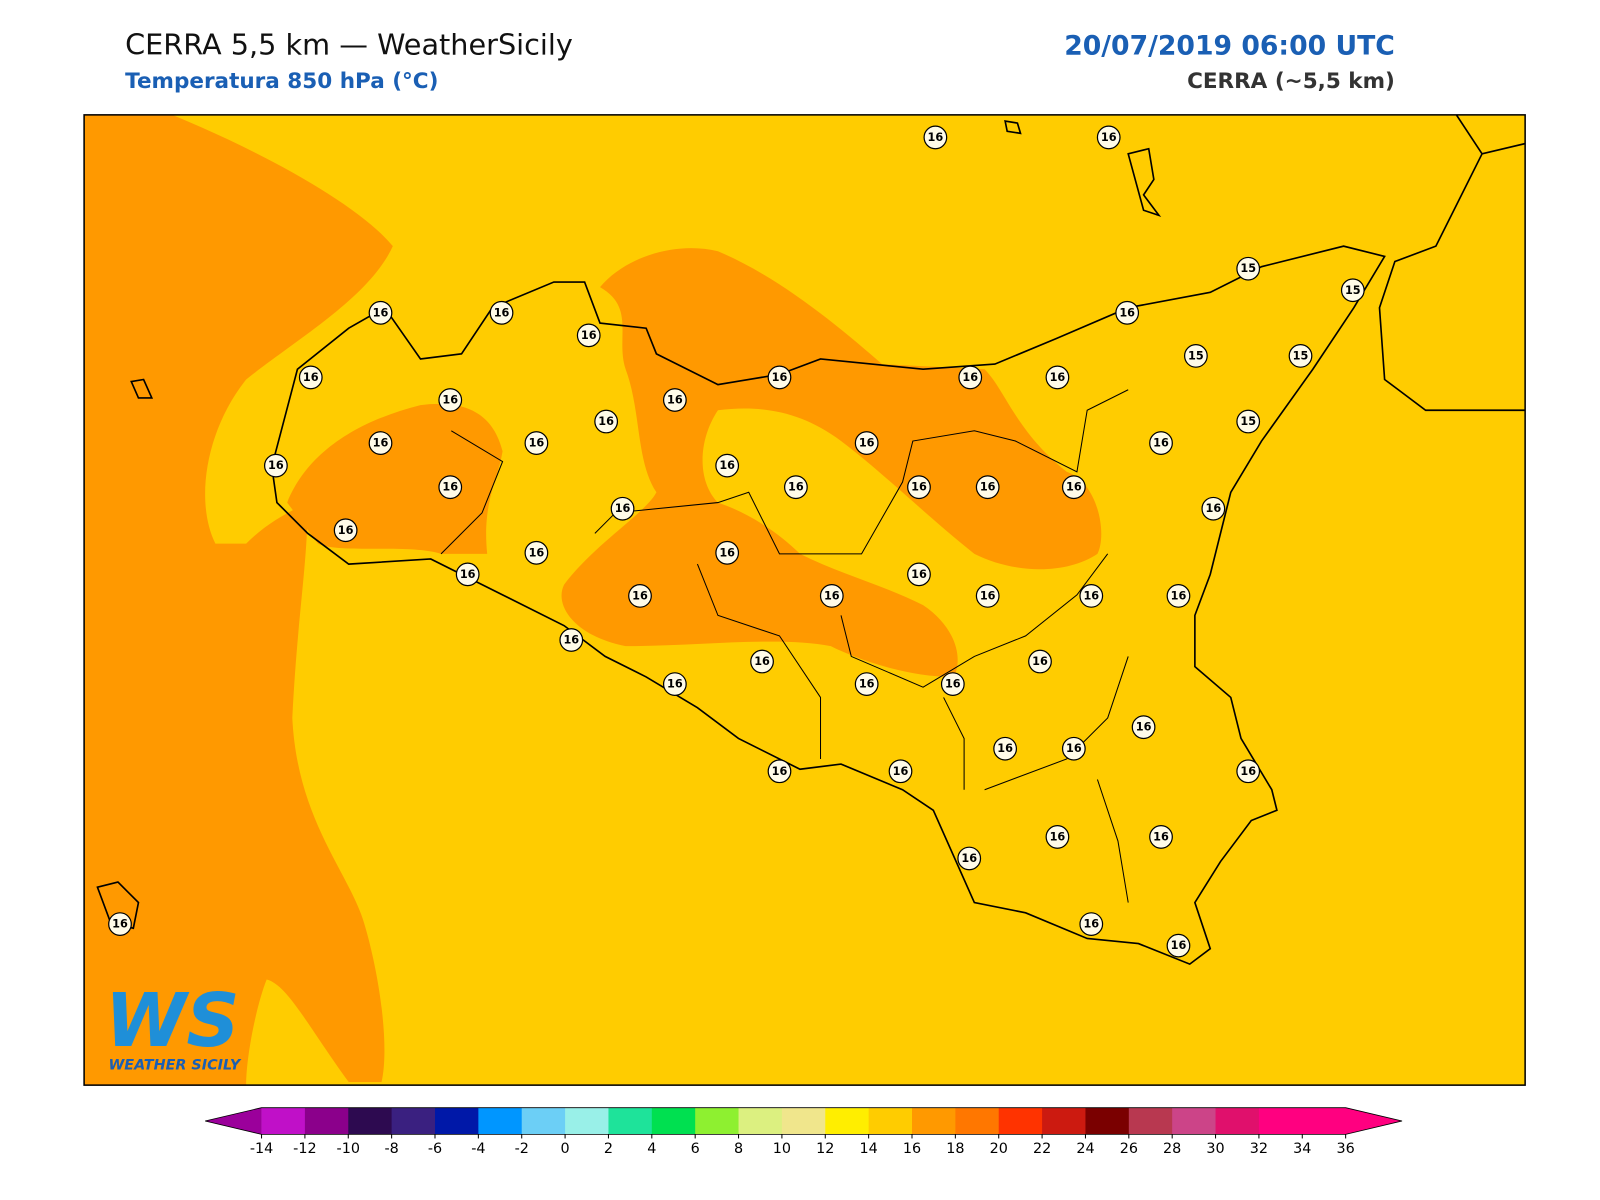  I want to click on colorbar-tick-label: 34, so click(1302, 1149).